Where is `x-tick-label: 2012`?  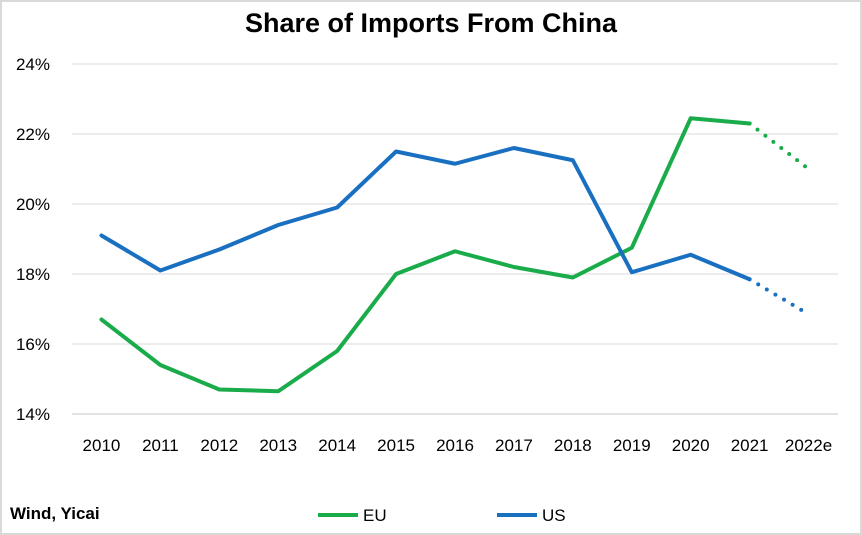 x-tick-label: 2012 is located at coordinates (219, 445).